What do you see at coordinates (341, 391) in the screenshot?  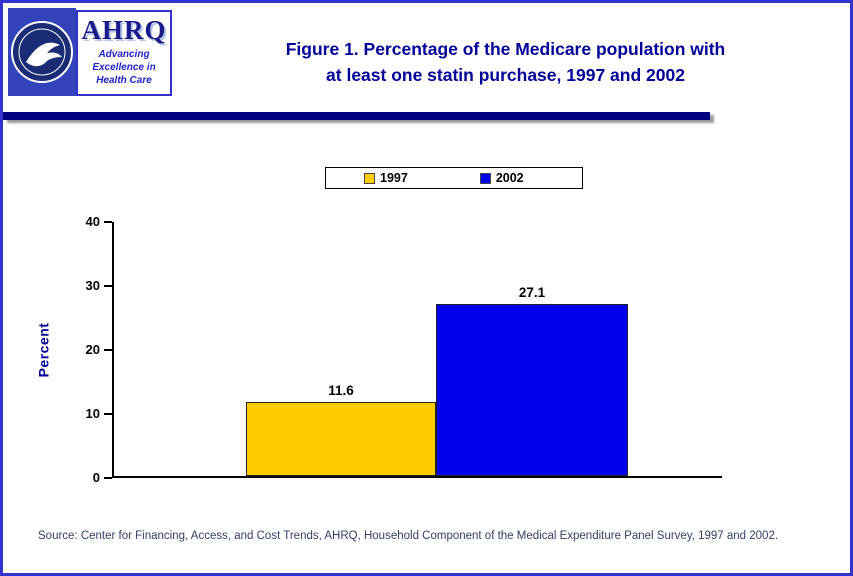 I see `bar-value-label-1997: 11.6` at bounding box center [341, 391].